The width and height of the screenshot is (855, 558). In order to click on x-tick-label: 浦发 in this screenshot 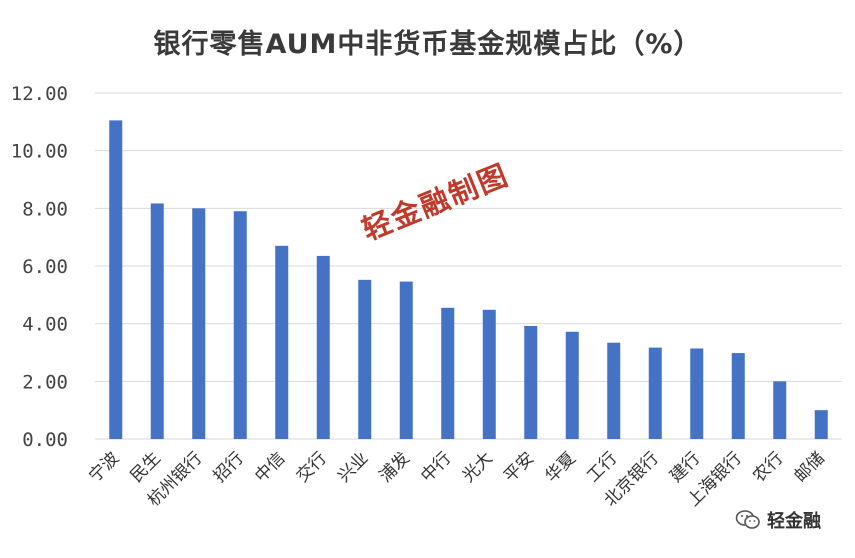, I will do `click(395, 467)`.